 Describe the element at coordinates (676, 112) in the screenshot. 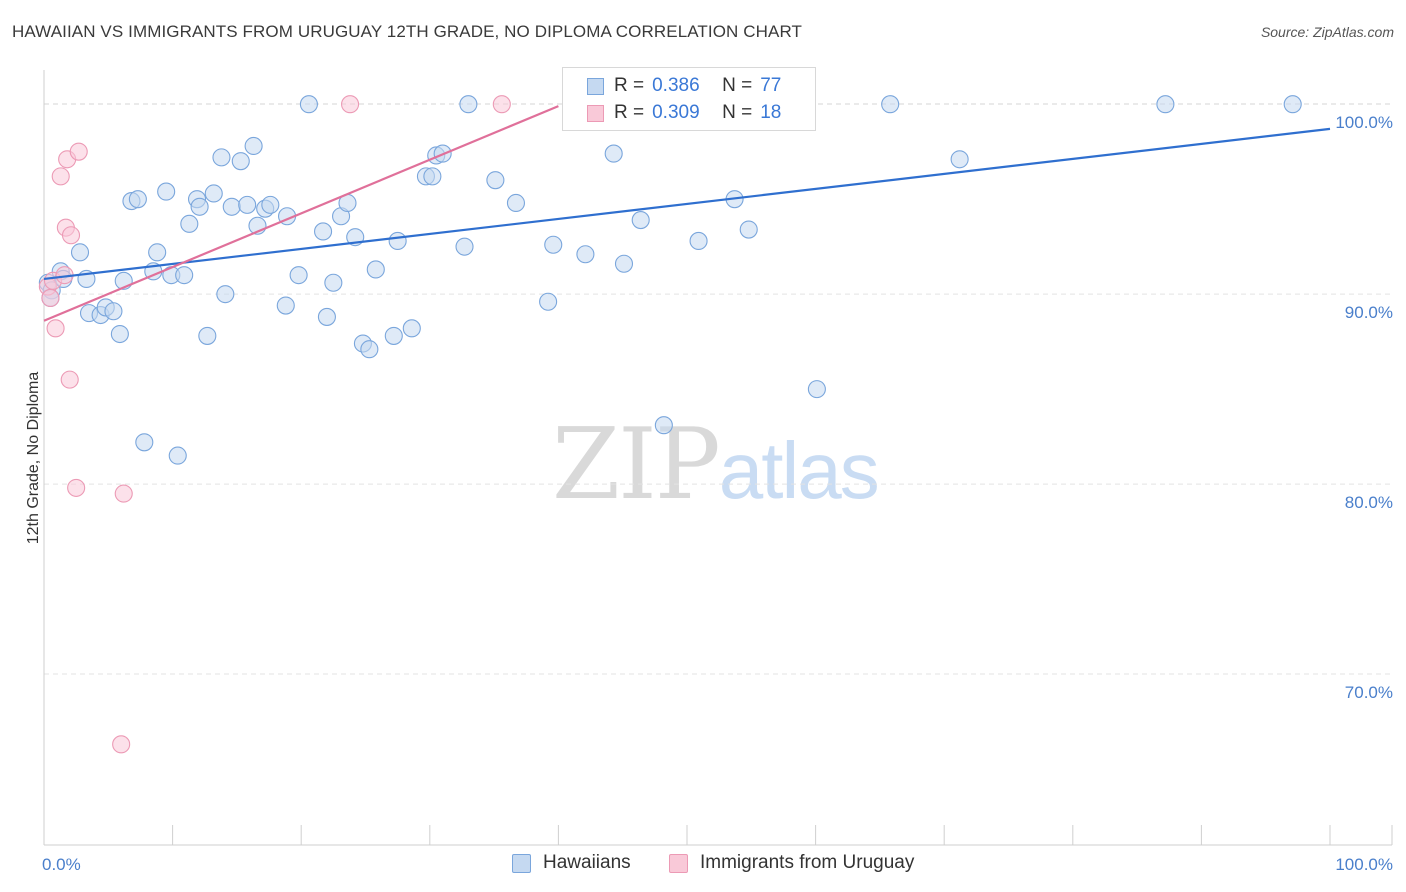

I see `legend-r-value: 0.309` at that location.